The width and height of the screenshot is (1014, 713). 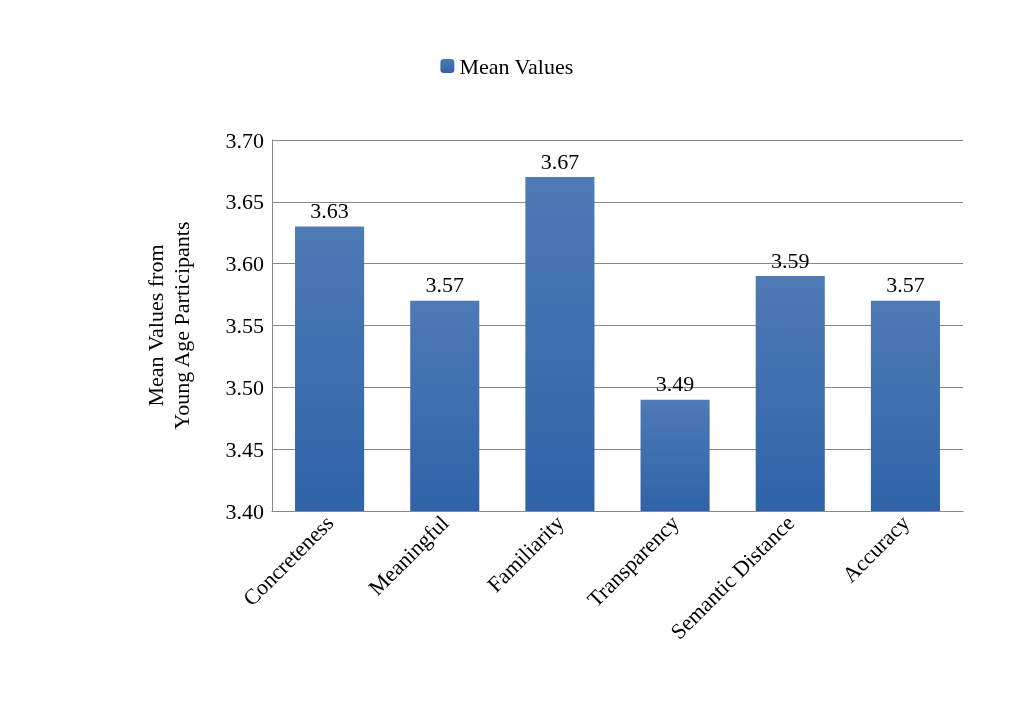 I want to click on data-label: 3.63, so click(x=329, y=211).